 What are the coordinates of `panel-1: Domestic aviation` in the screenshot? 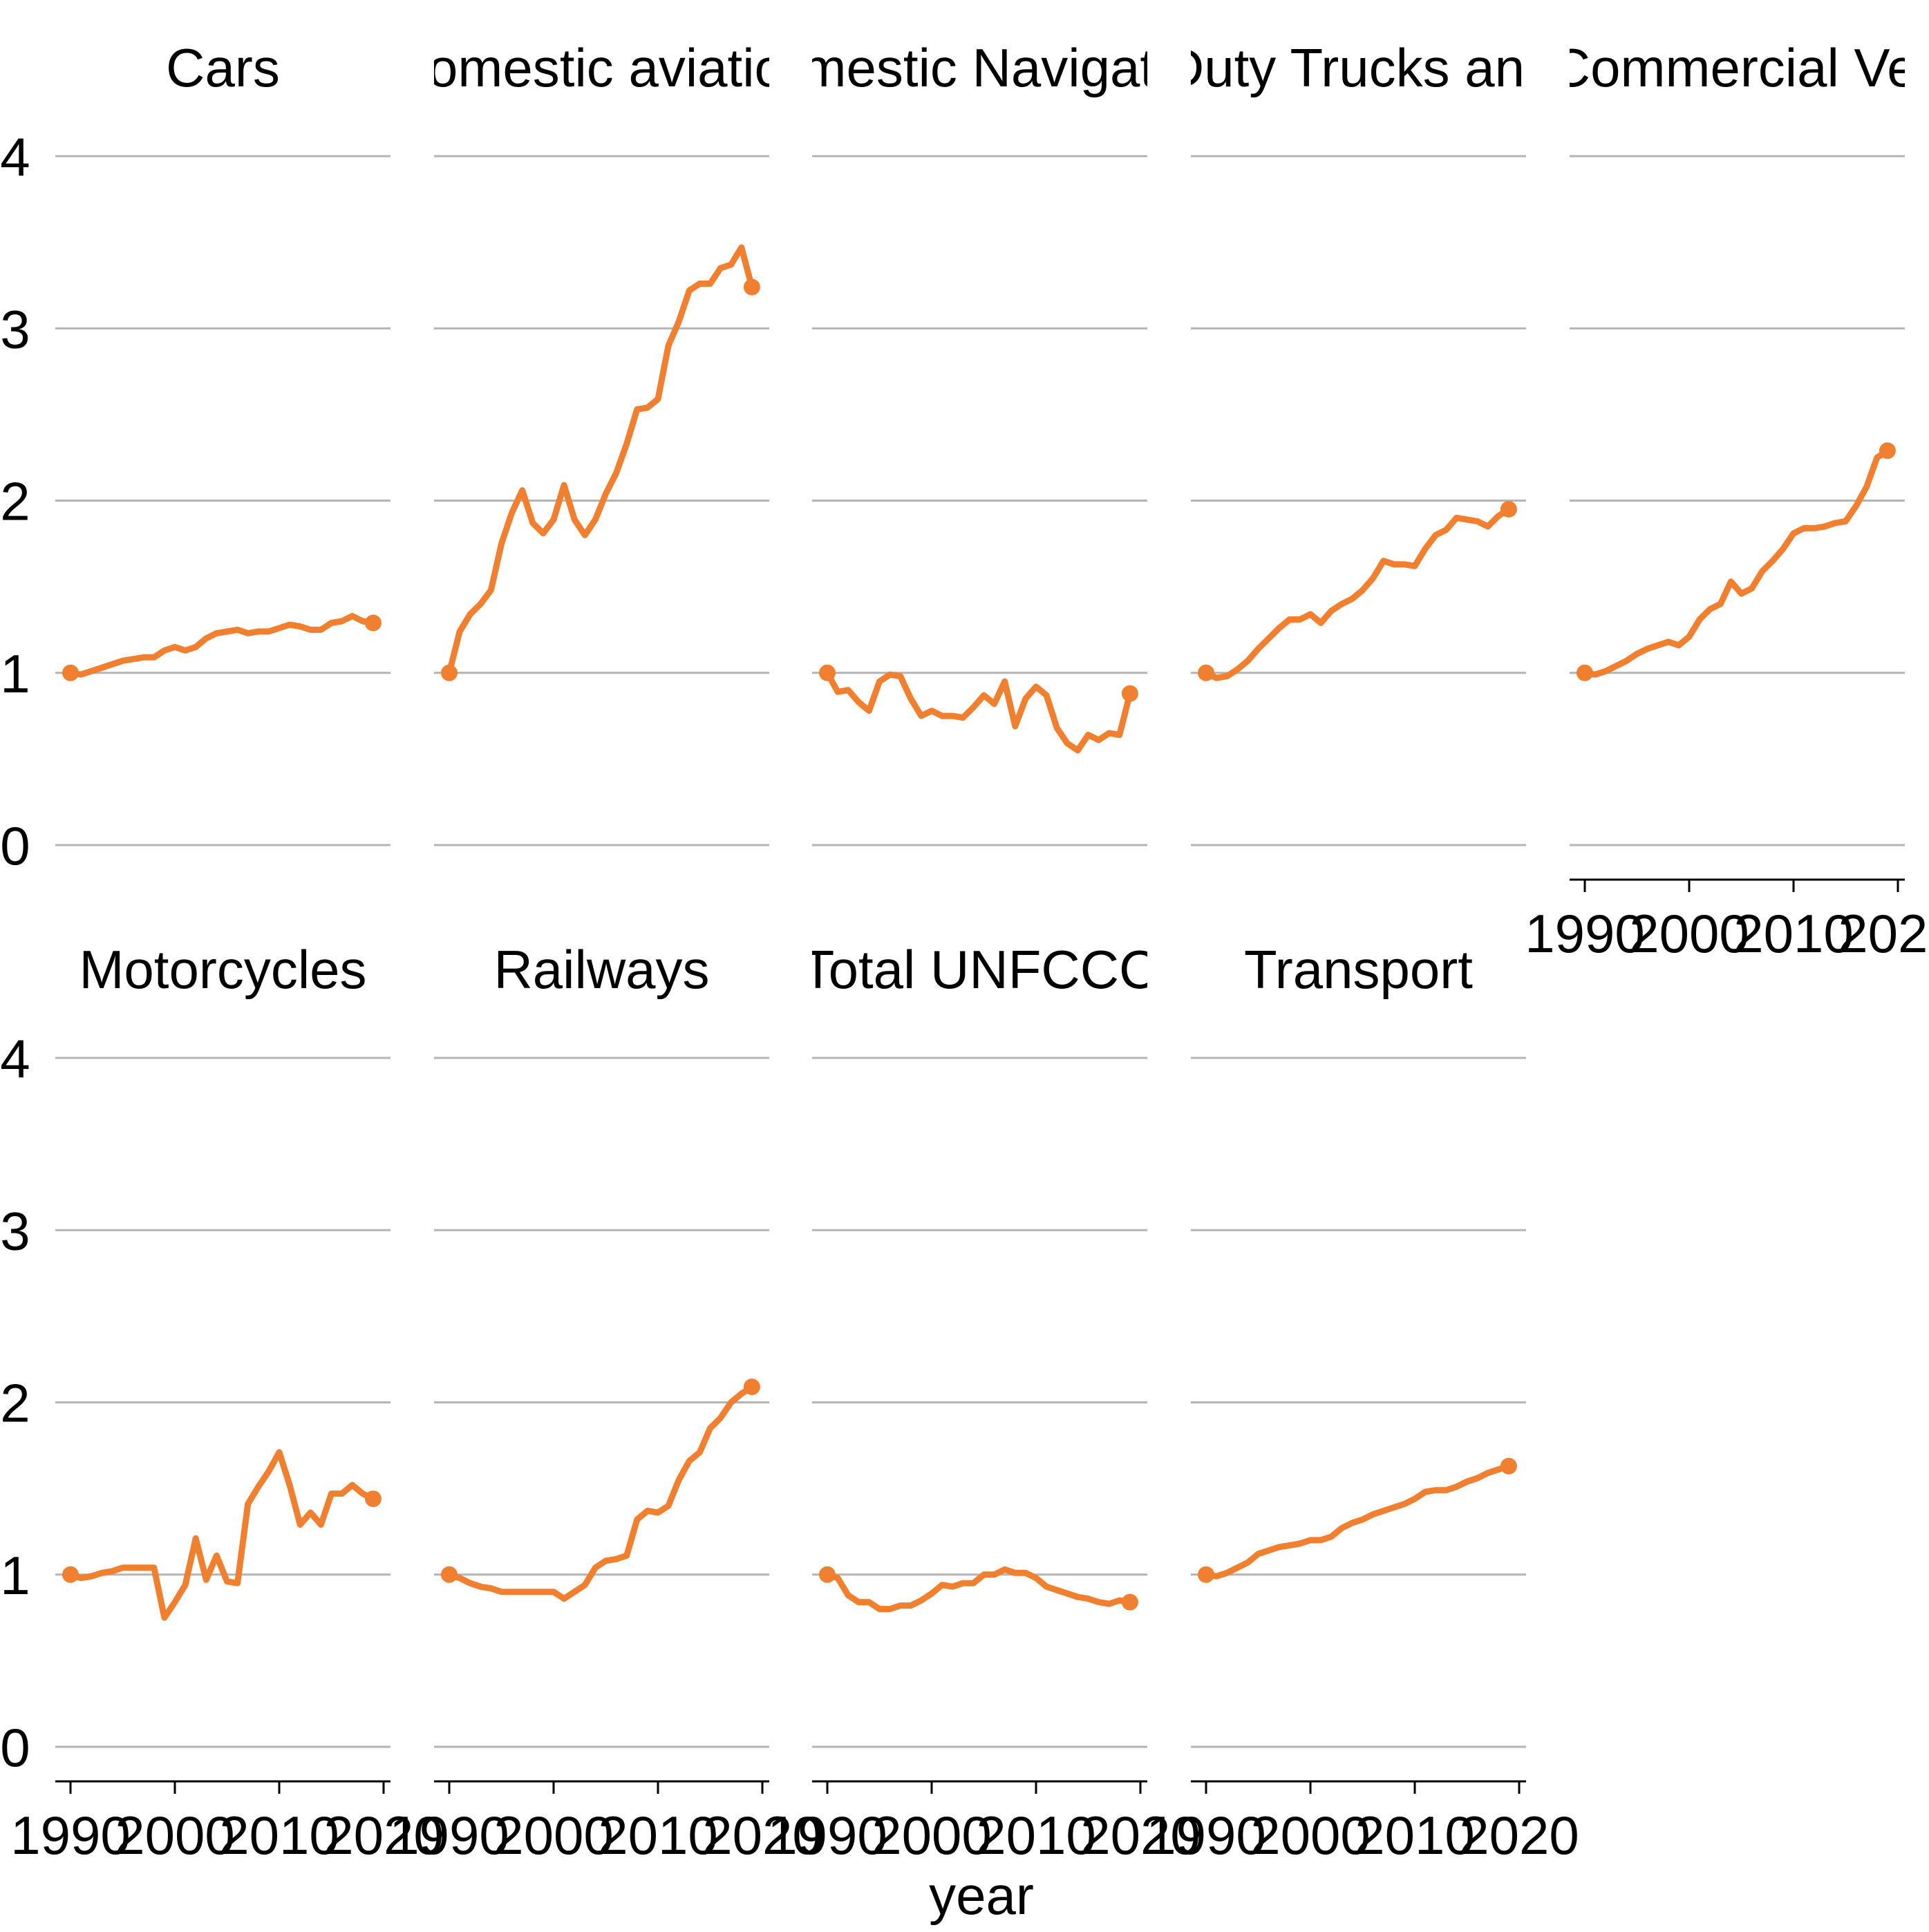 It's located at (602, 441).